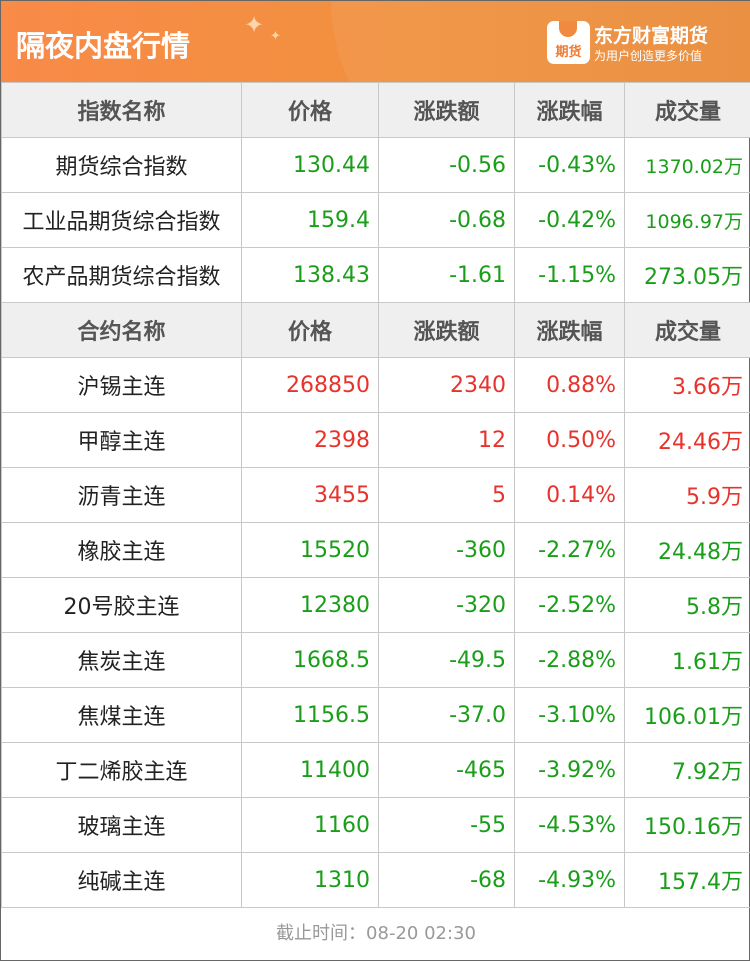 This screenshot has width=750, height=962. I want to click on cell-name: 工业品期货综合指数, so click(122, 220).